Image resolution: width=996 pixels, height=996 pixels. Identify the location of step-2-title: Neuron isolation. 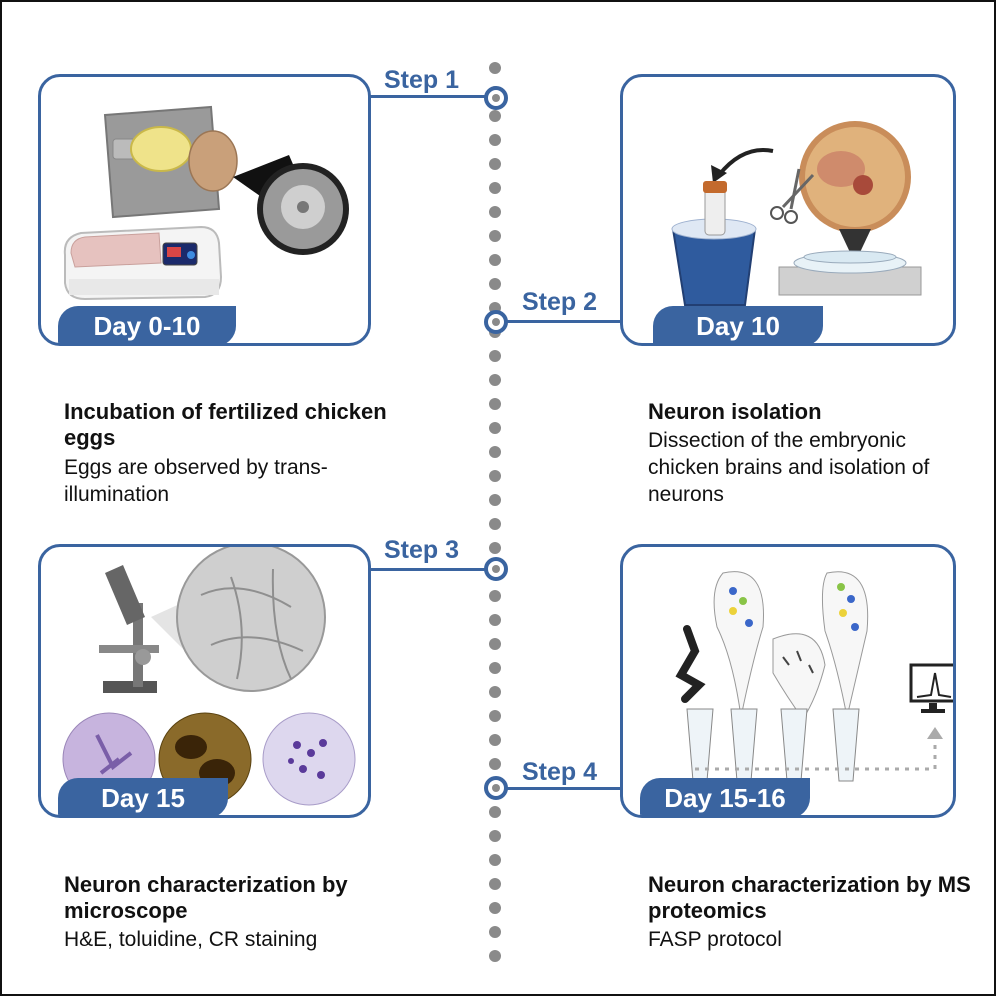
(735, 411).